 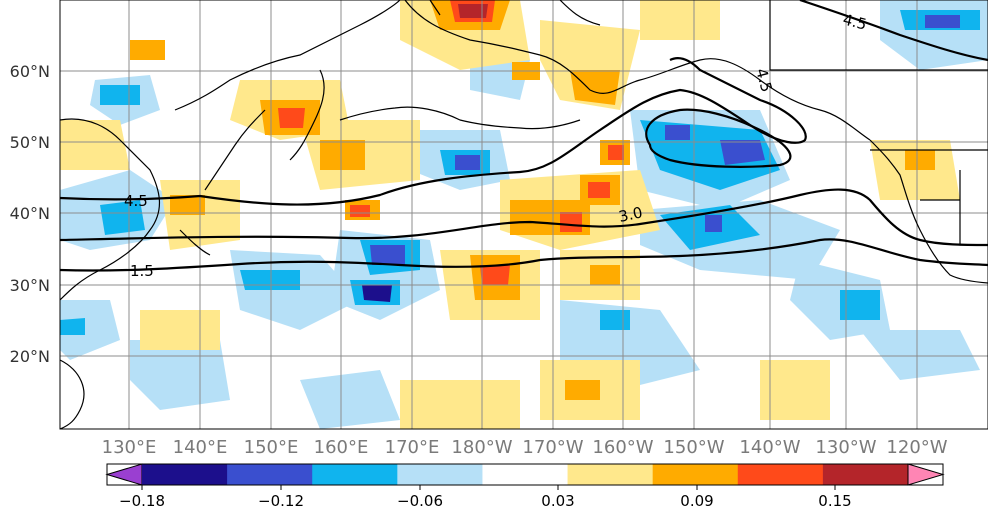 I want to click on colorbar-label-0: −0.18, so click(x=142, y=501).